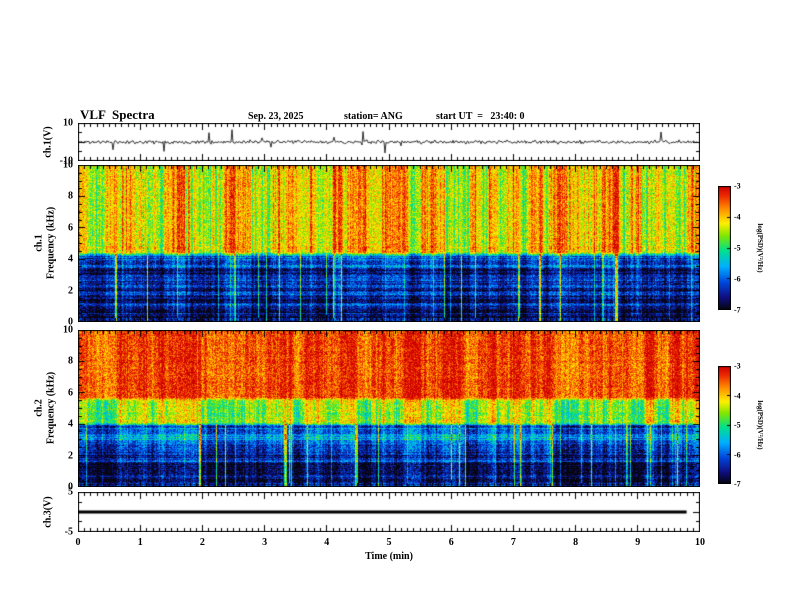 The height and width of the screenshot is (612, 792). I want to click on page-title: VLF Spectra, so click(117, 114).